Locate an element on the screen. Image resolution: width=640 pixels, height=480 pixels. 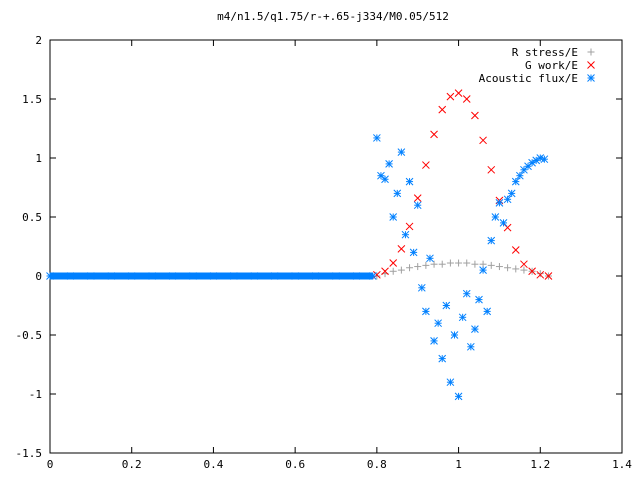
x-tick-label: 0.6 is located at coordinates (295, 464).